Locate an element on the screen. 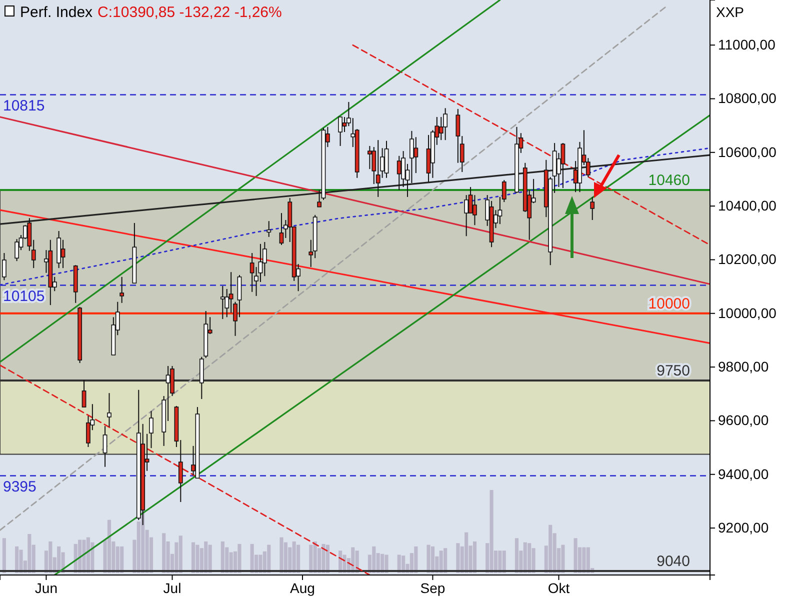  ref-line-label: 10815 is located at coordinates (24, 106).